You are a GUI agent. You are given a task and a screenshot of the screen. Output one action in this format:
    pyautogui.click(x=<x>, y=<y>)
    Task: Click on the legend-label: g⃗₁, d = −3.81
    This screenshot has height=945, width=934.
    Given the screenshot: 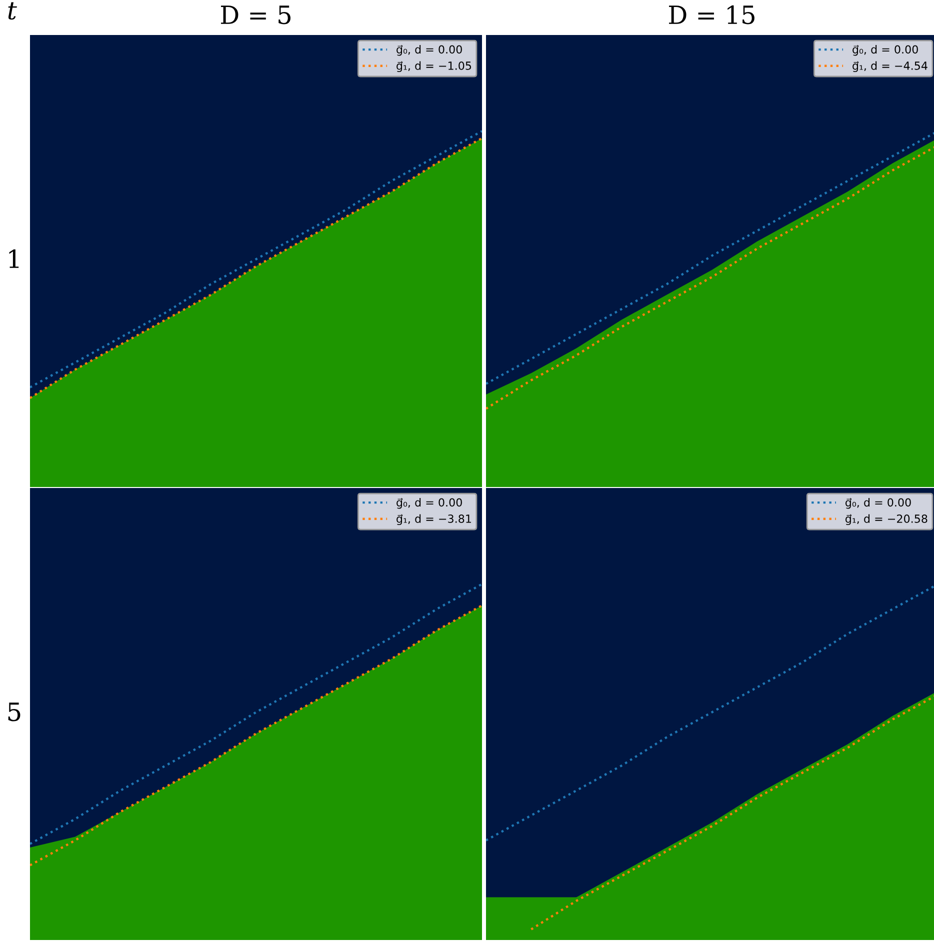 What is the action you would take?
    pyautogui.click(x=433, y=520)
    